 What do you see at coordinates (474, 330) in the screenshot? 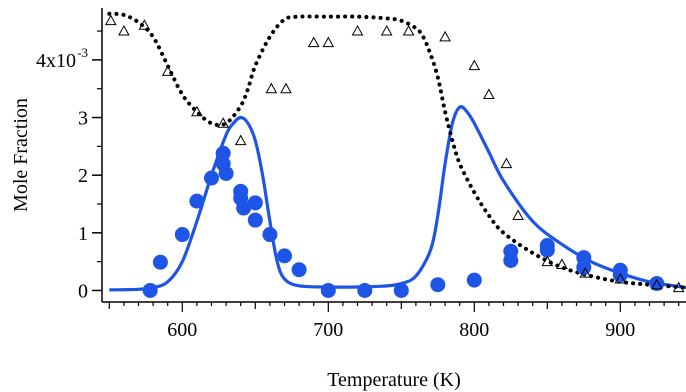
I see `x-tick-label: 800` at bounding box center [474, 330].